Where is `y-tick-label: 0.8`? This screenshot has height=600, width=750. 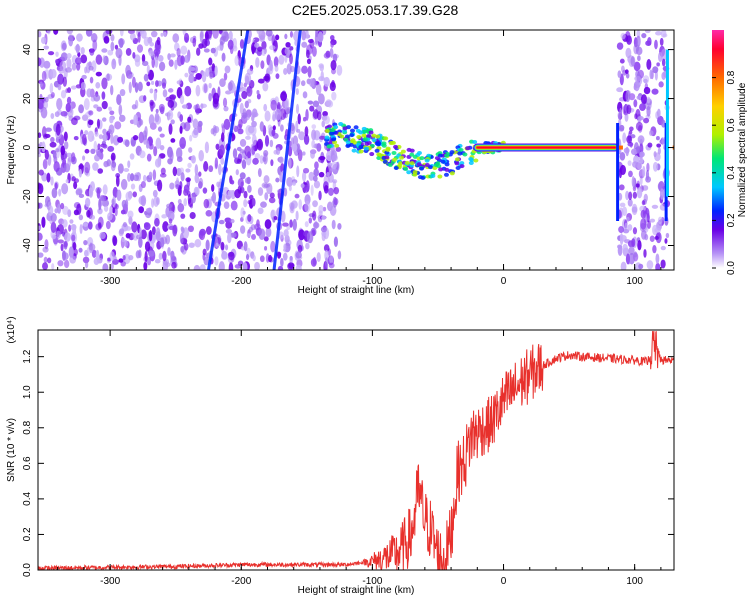
y-tick-label: 0.8 is located at coordinates (27, 427).